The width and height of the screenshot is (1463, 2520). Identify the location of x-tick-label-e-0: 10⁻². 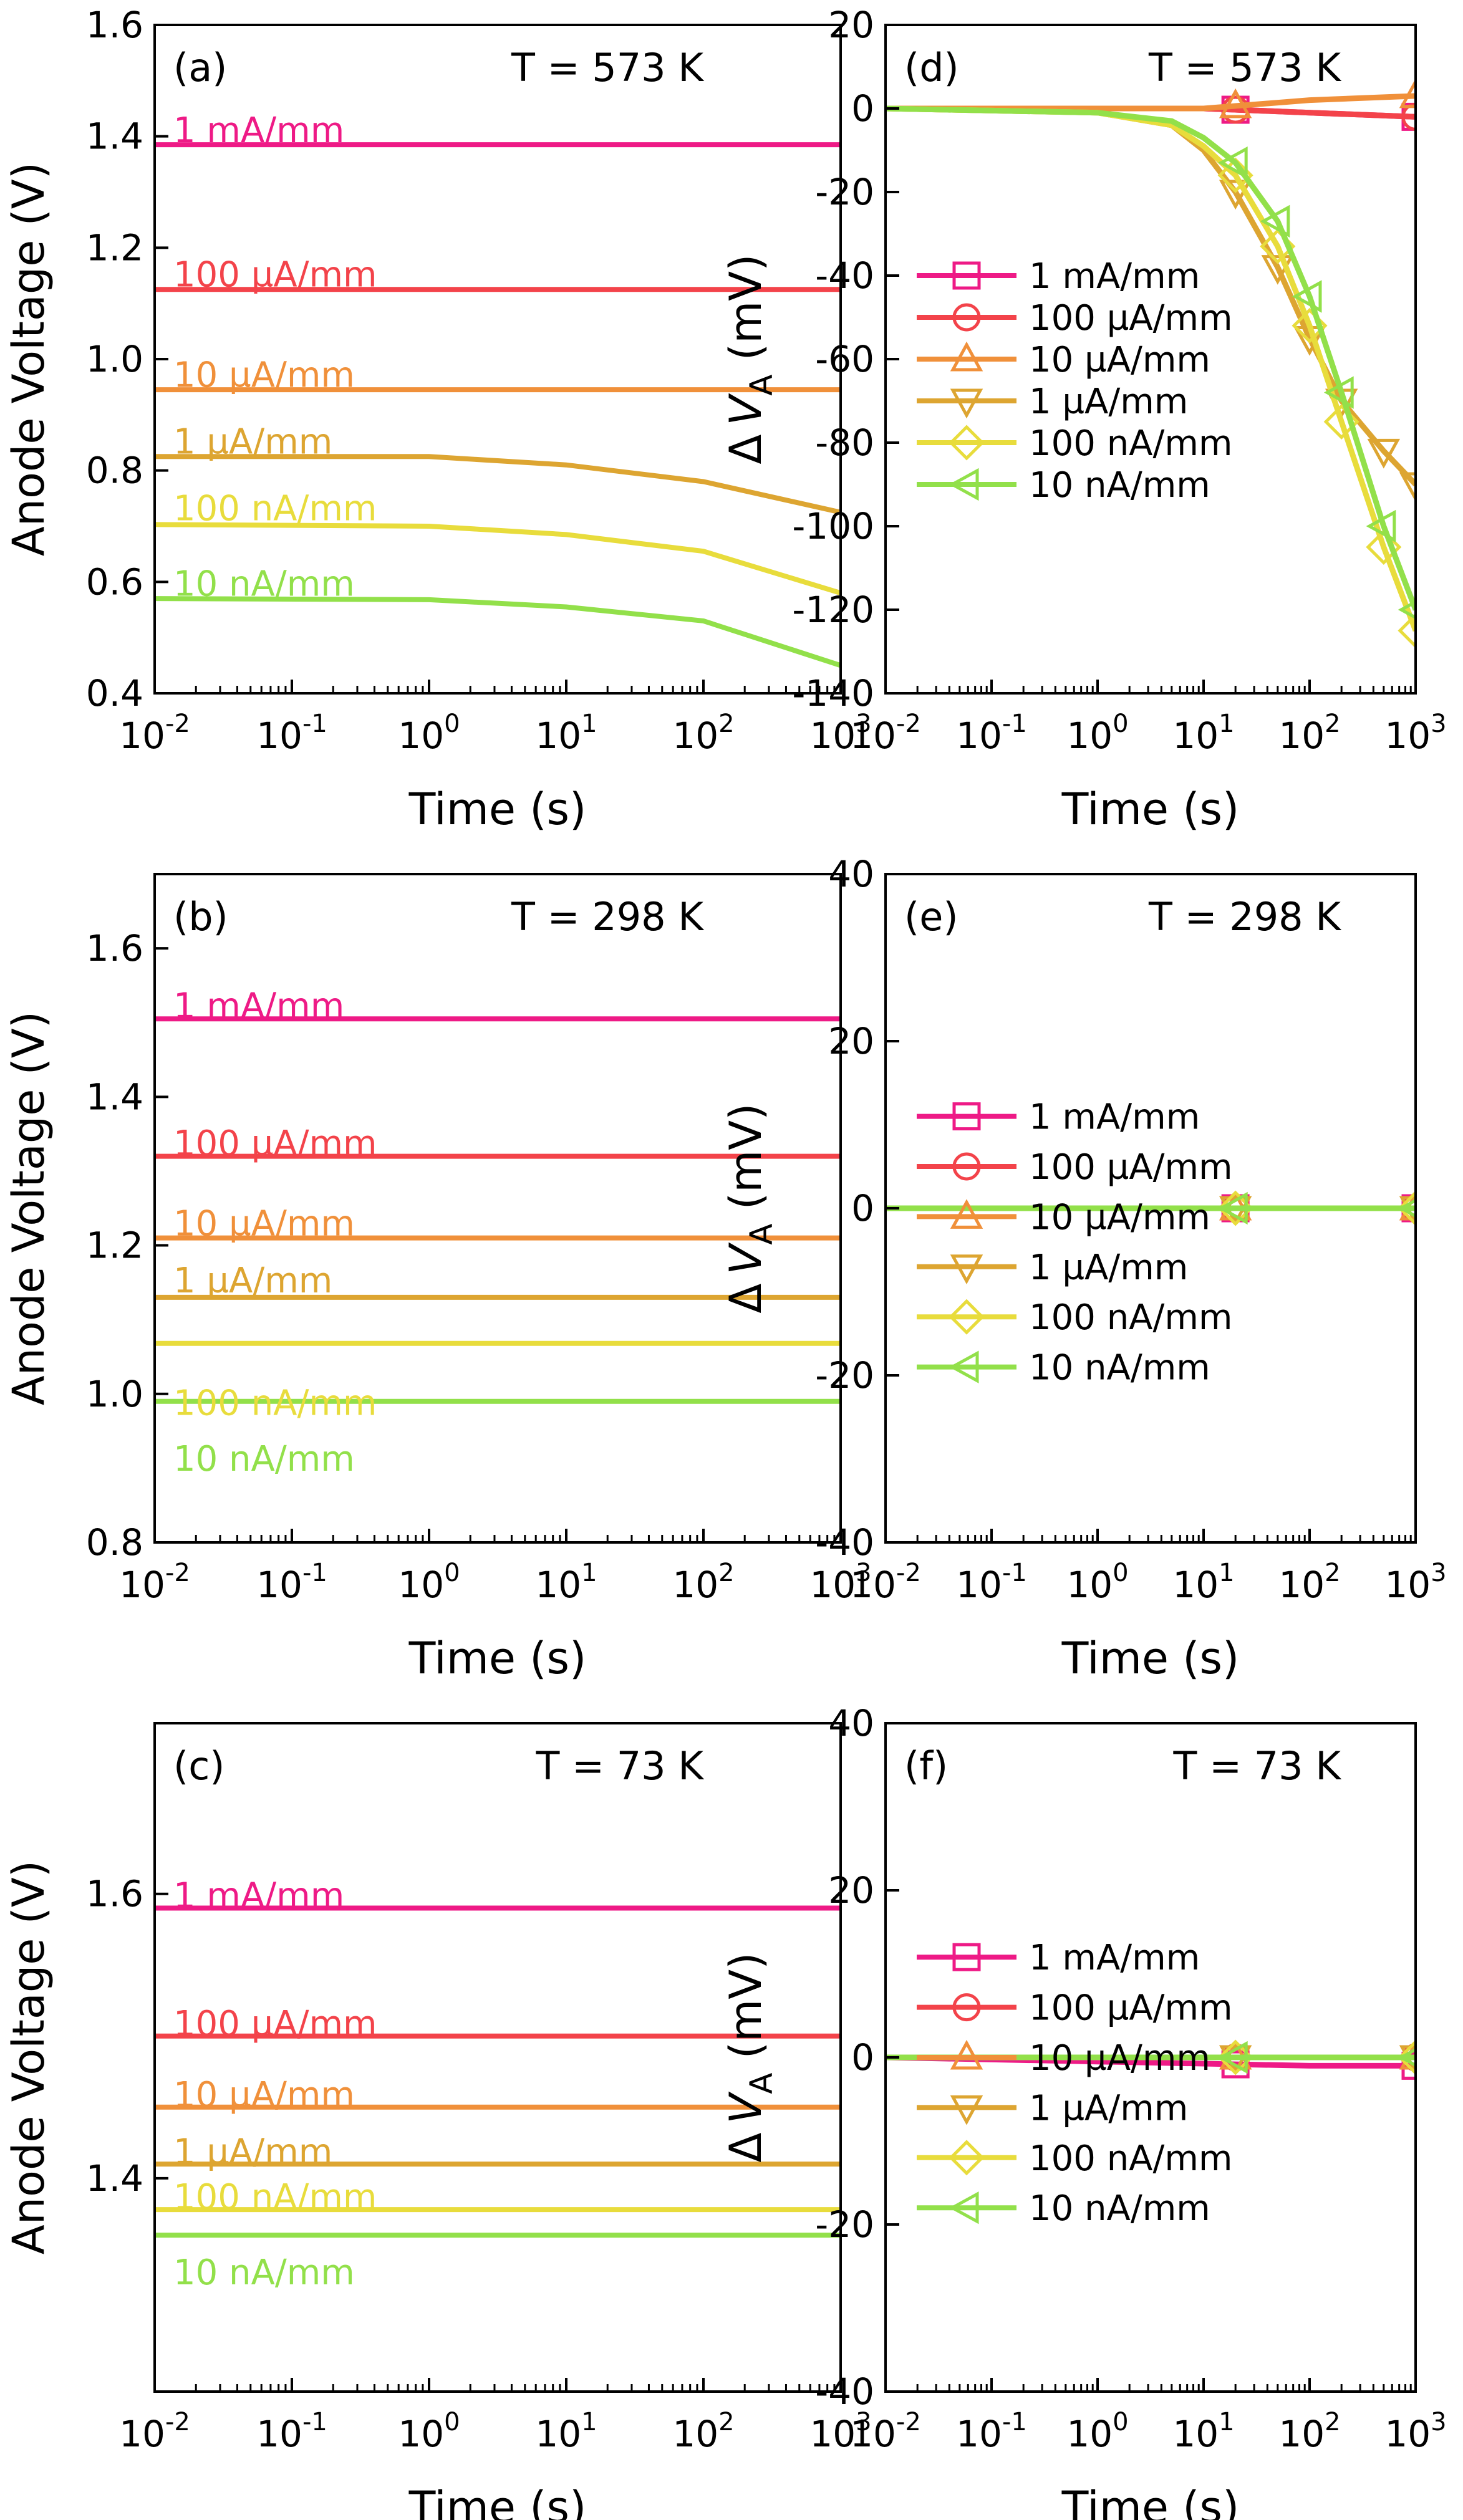
(885, 1582).